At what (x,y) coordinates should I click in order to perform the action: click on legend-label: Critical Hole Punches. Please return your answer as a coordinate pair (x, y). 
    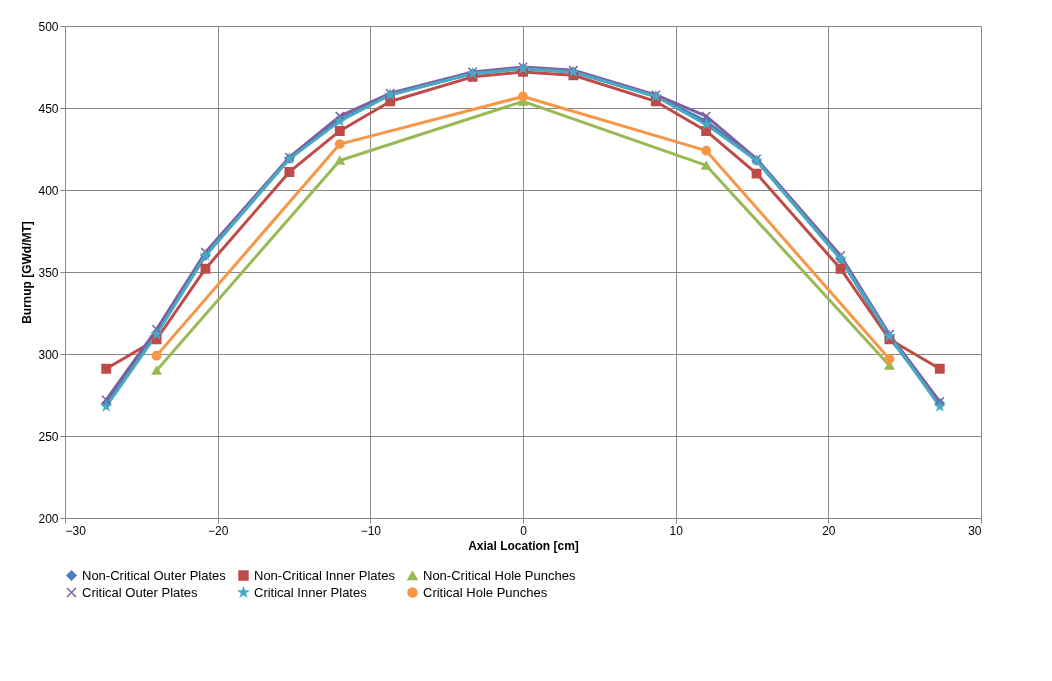
    Looking at the image, I should click on (485, 592).